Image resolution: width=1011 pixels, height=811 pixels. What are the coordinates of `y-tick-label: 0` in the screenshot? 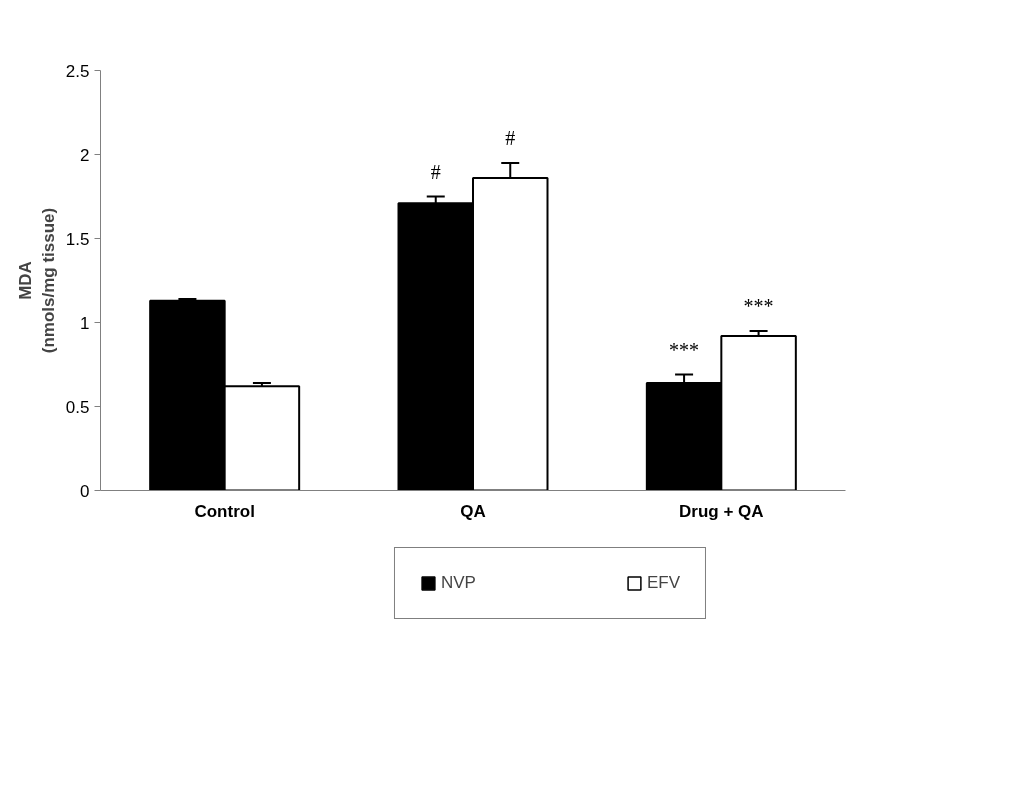 It's located at (85, 491).